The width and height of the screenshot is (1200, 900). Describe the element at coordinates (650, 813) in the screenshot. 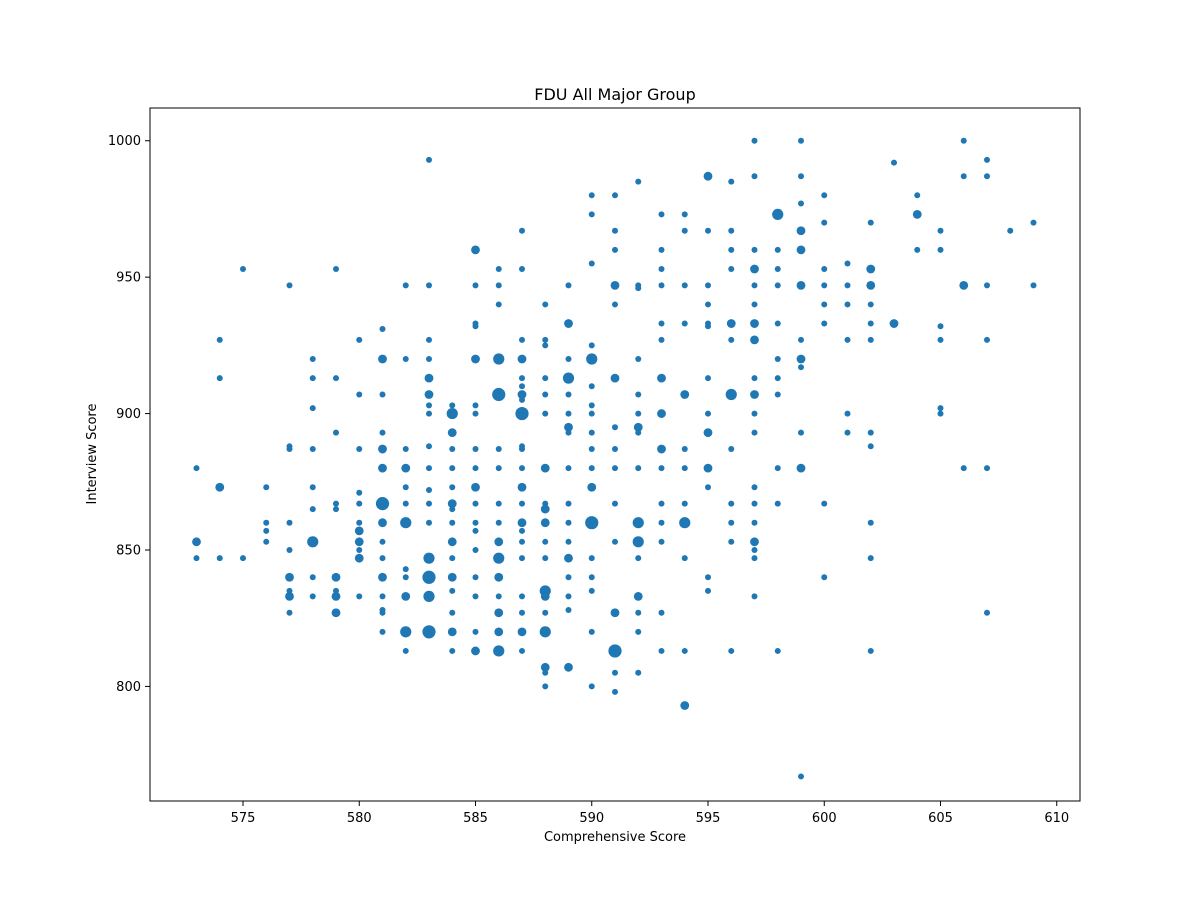

I see `x-axis: 575 580 585 590 595 600 605 610` at that location.